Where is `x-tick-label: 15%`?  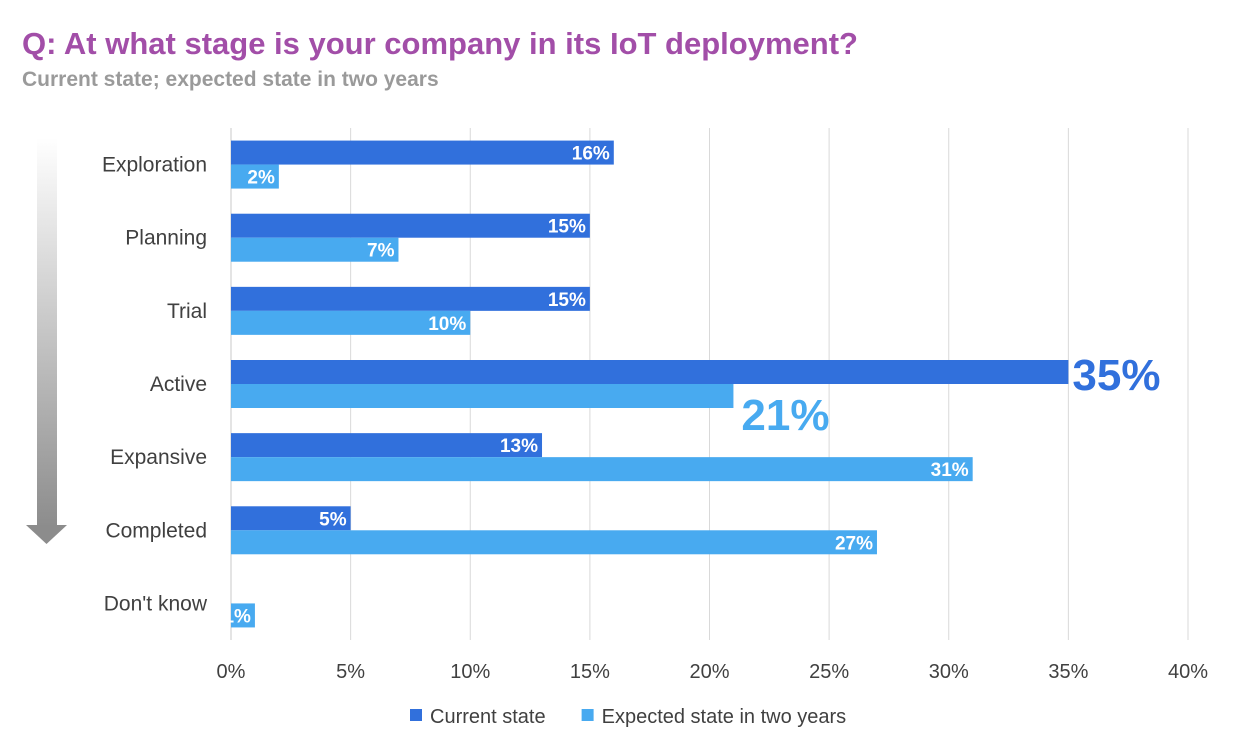
x-tick-label: 15% is located at coordinates (590, 672).